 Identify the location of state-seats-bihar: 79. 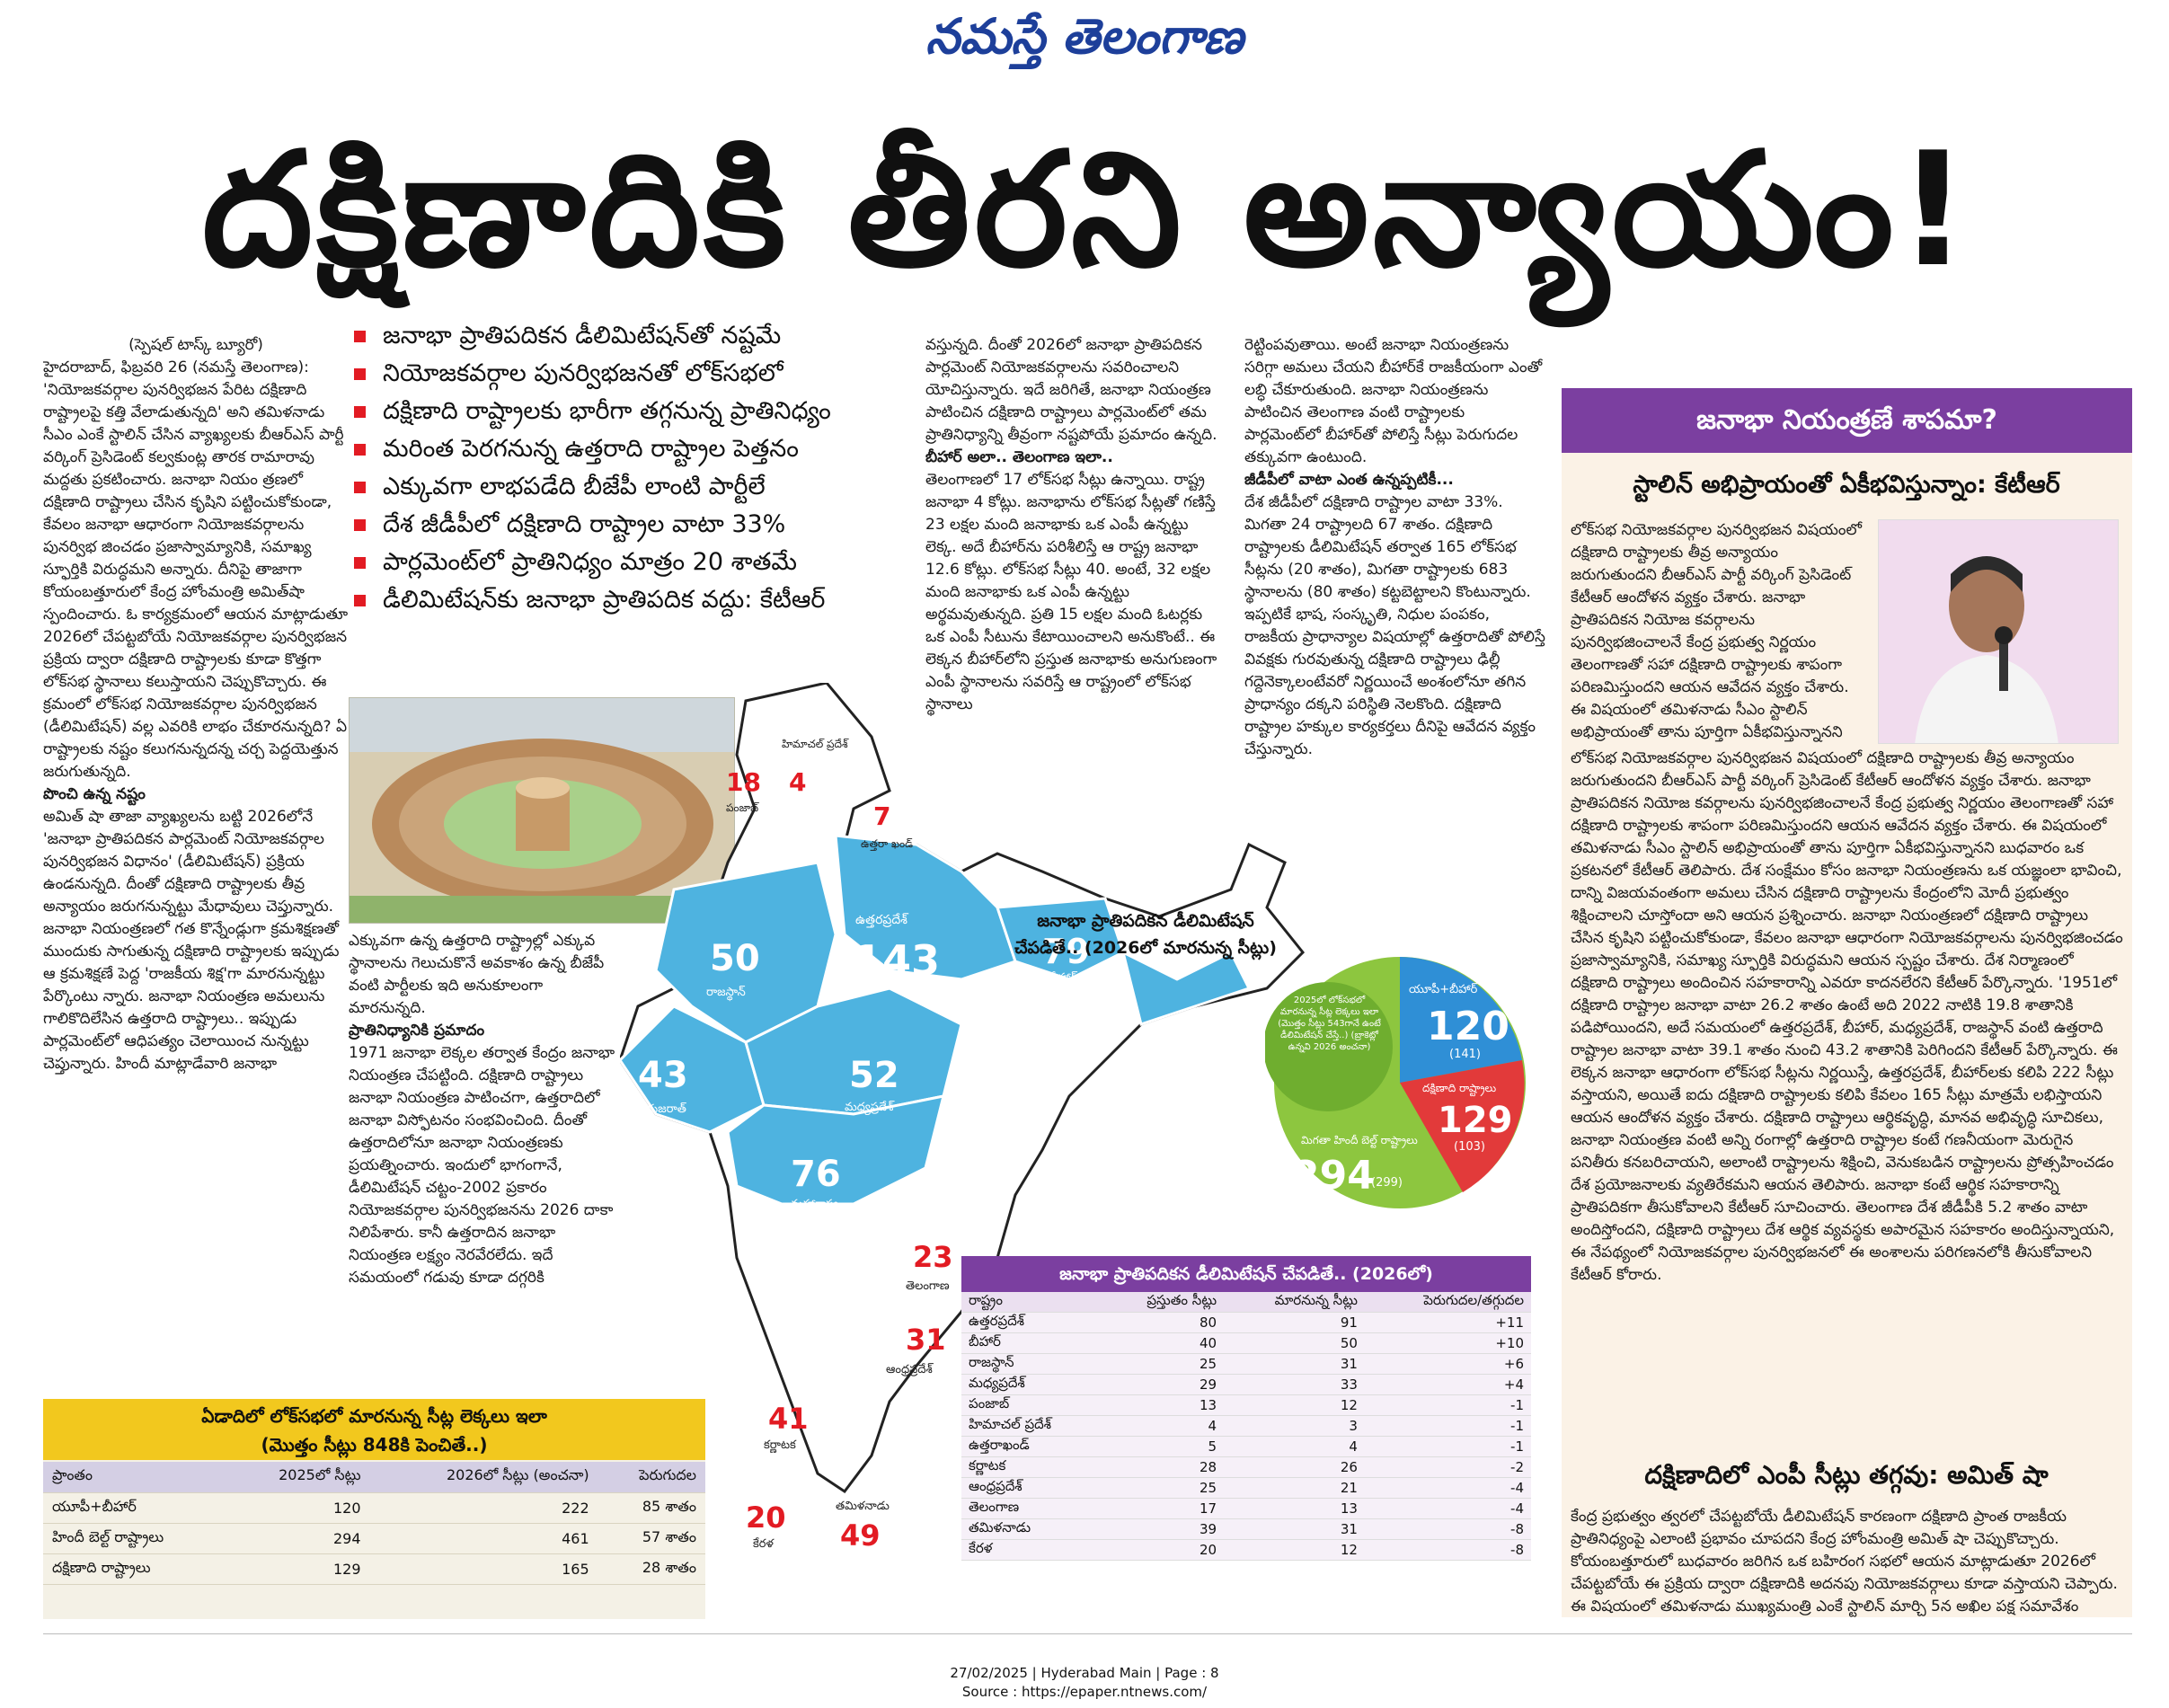
(1066, 951).